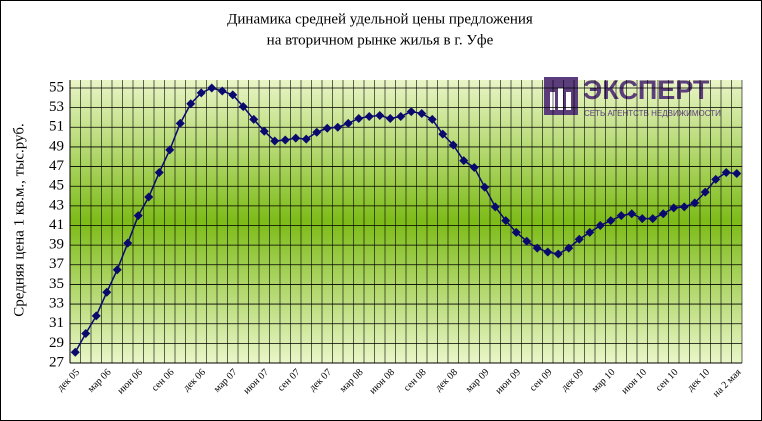 The image size is (762, 421). Describe the element at coordinates (56, 87) in the screenshot. I see `y-tick-label: 55` at that location.